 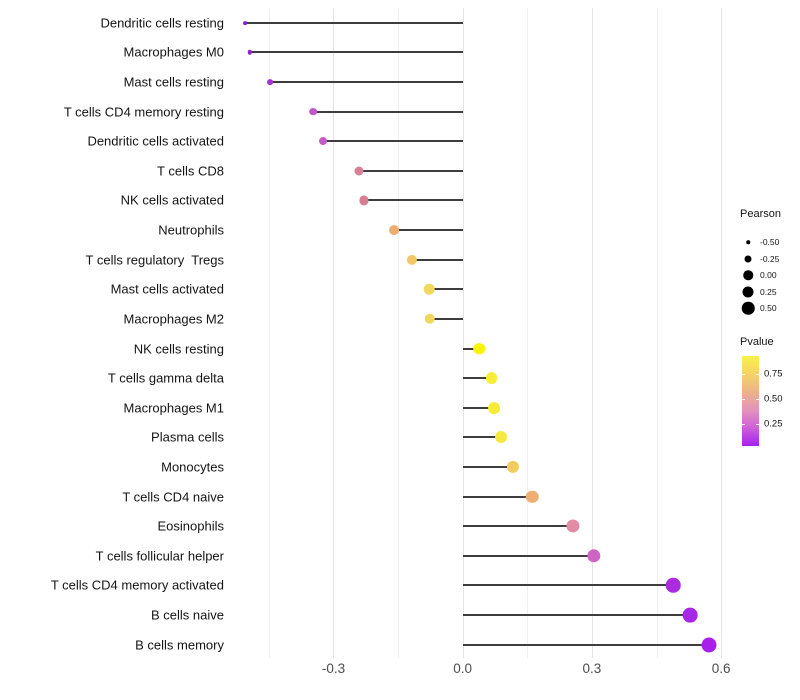 What do you see at coordinates (167, 289) in the screenshot?
I see `category-label: Mast cells activated` at bounding box center [167, 289].